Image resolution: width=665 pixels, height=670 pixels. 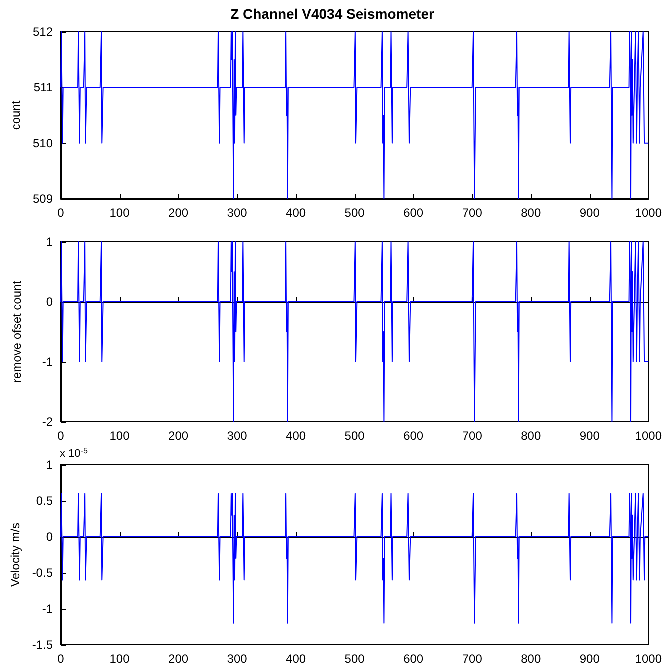 What do you see at coordinates (17, 332) in the screenshot?
I see `y-axis-title: remove ofset count` at bounding box center [17, 332].